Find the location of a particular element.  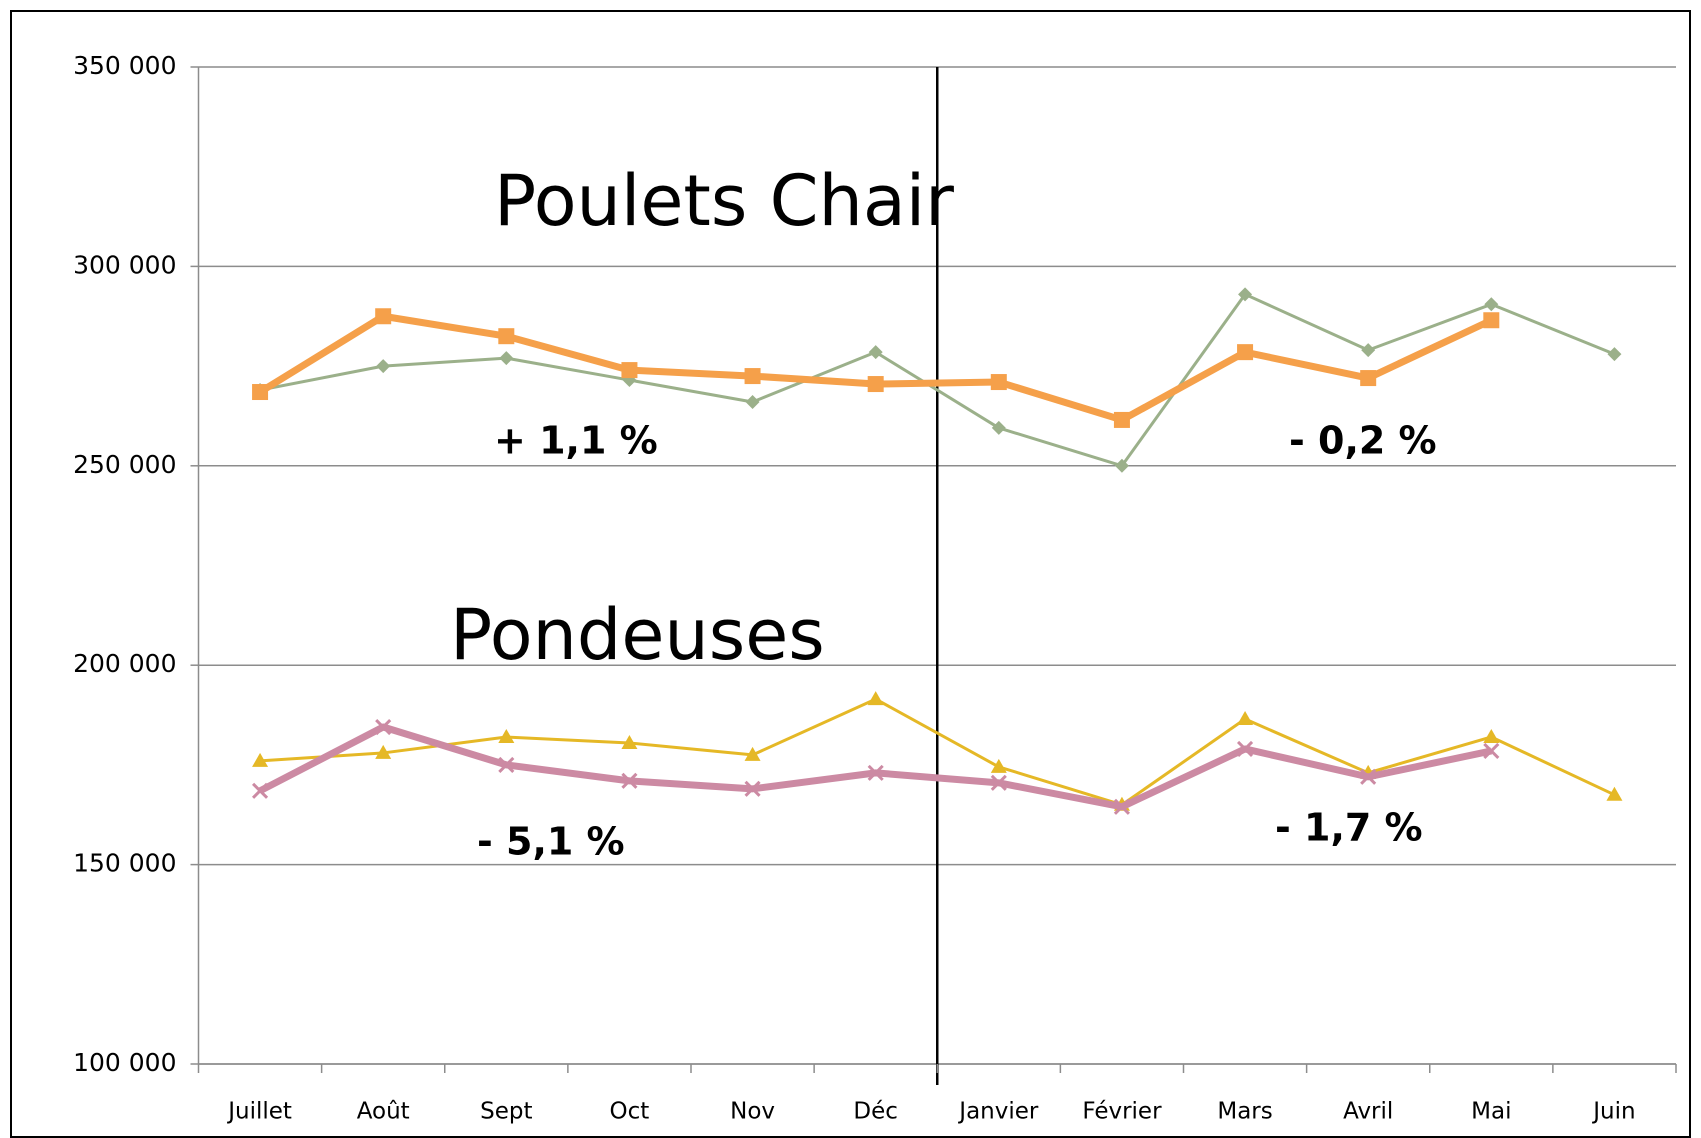

annotation: + 1,1 % is located at coordinates (576, 441).